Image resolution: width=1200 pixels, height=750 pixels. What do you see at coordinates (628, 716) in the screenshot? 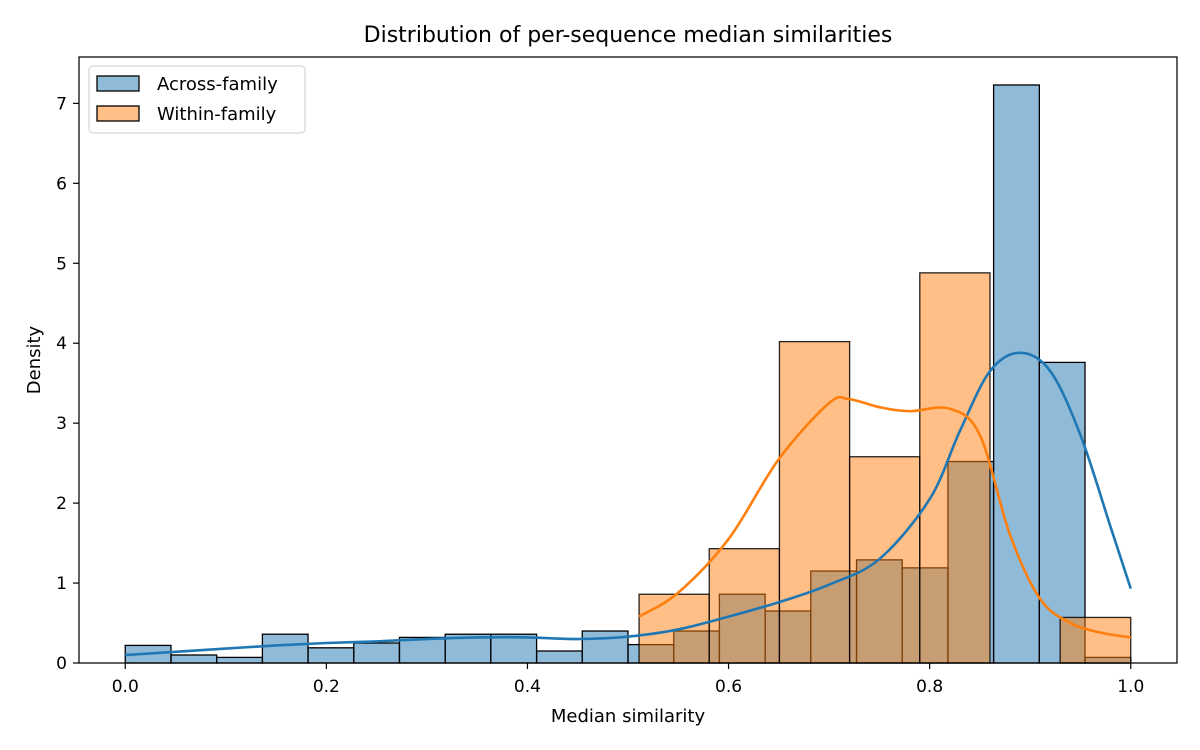
I see `x-axis-label: Median similarity` at bounding box center [628, 716].